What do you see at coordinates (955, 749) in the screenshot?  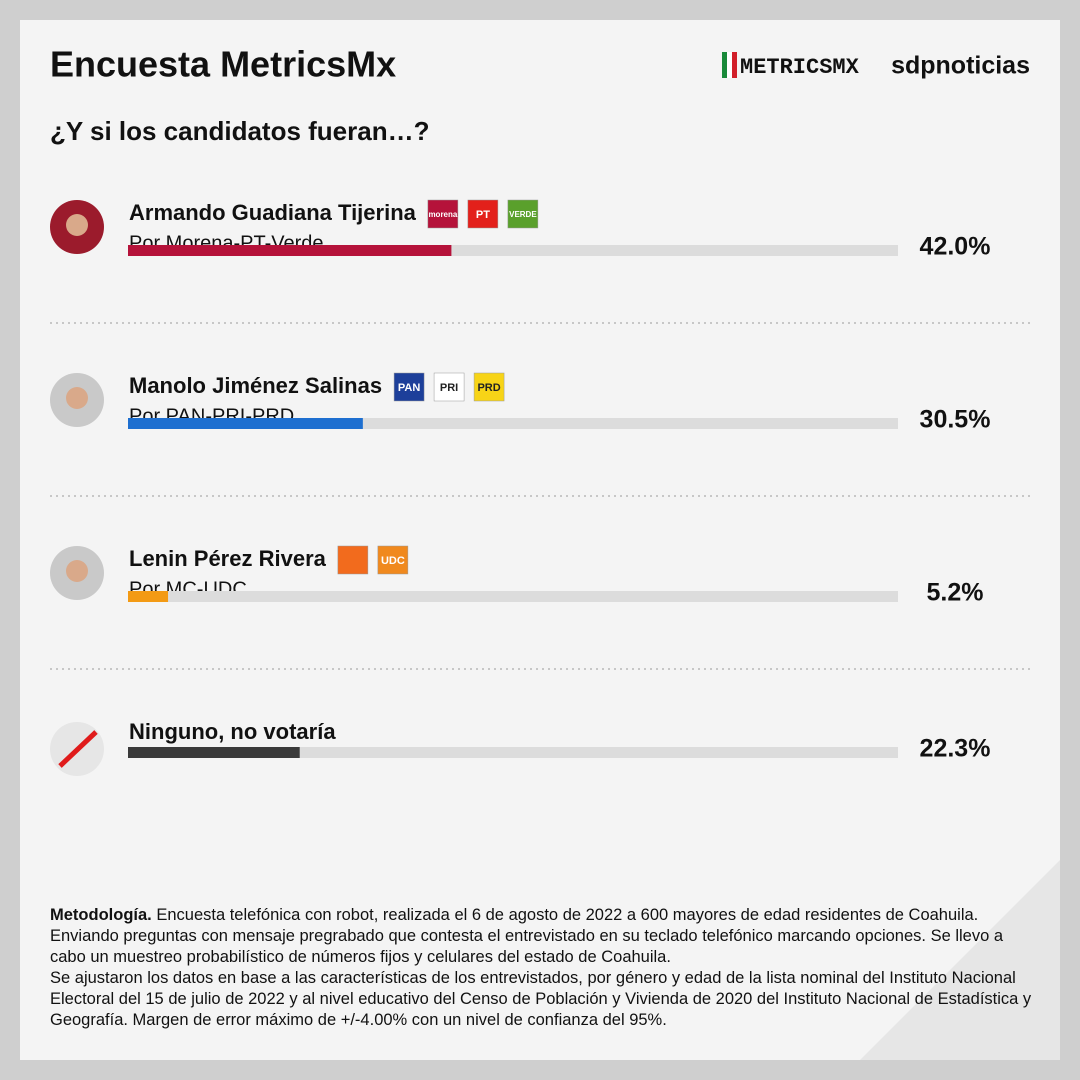 I see `value-label: 22.3%` at bounding box center [955, 749].